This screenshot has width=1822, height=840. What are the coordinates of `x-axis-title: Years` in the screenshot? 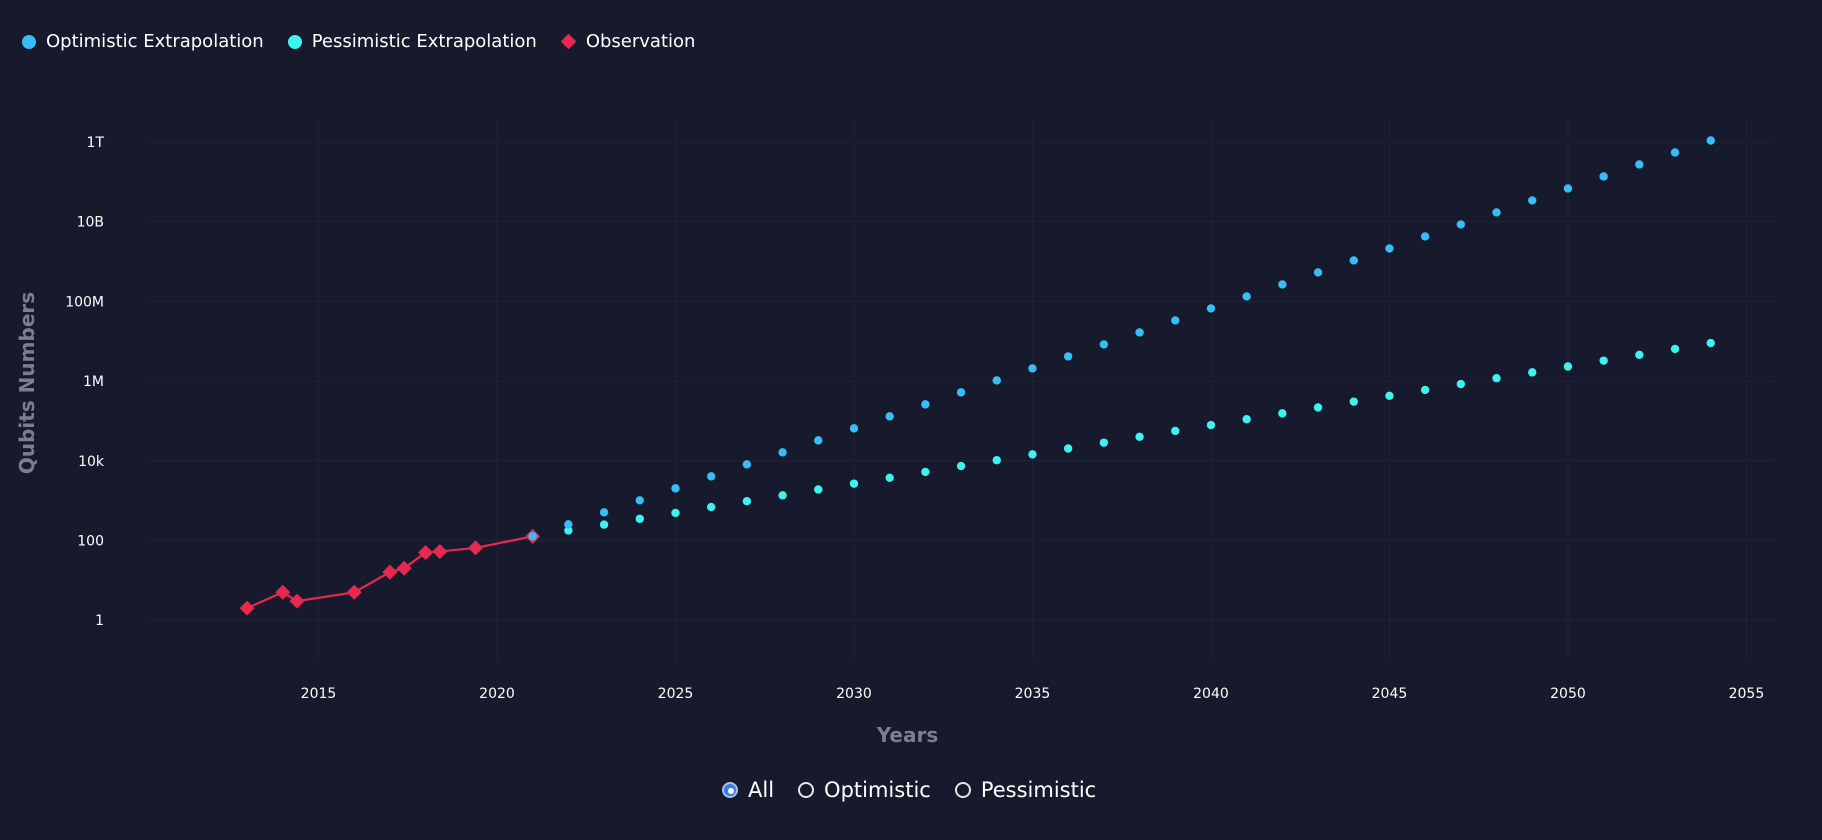 It's located at (907, 735).